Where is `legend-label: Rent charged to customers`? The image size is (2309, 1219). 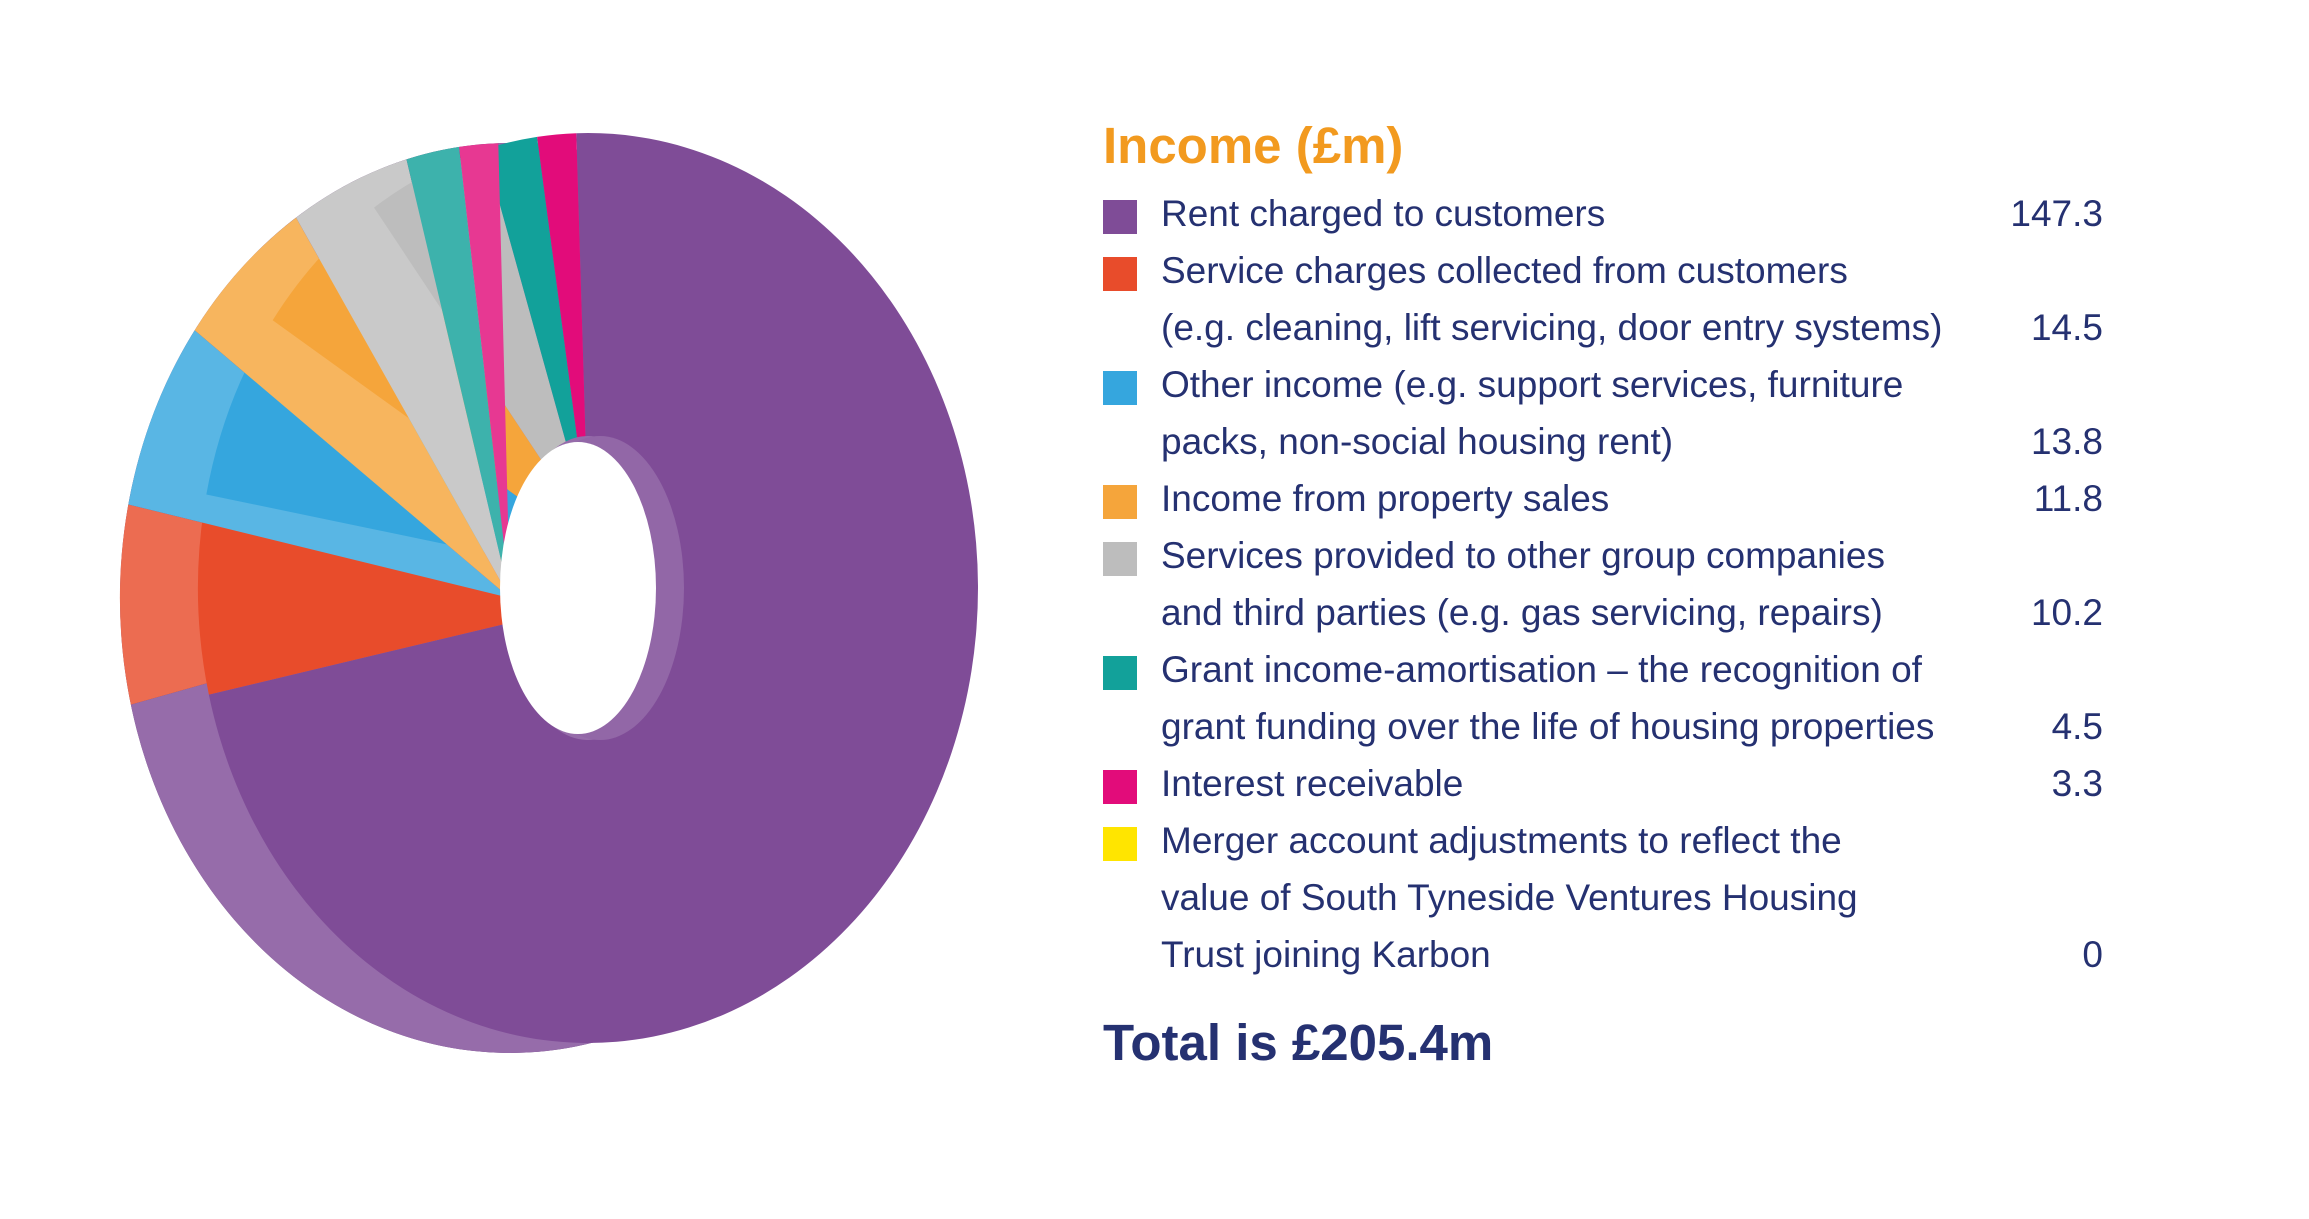 legend-label: Rent charged to customers is located at coordinates (1577, 213).